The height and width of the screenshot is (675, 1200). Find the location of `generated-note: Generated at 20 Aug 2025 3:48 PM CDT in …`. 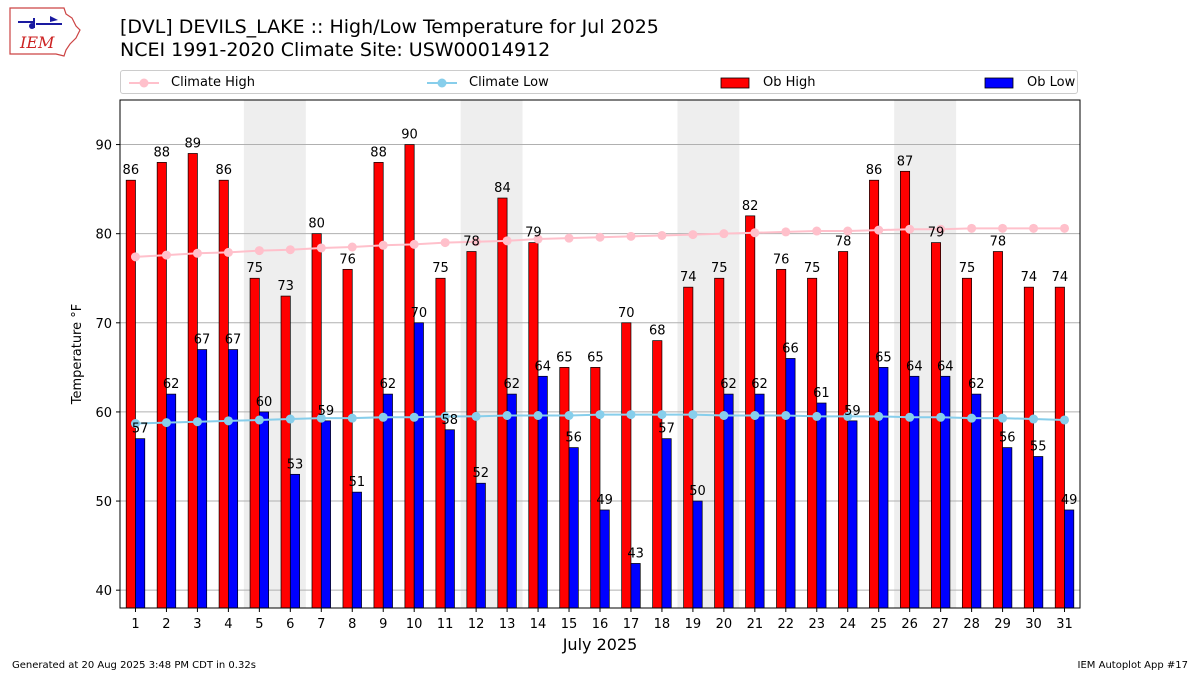

generated-note: Generated at 20 Aug 2025 3:48 PM CDT in … is located at coordinates (134, 665).